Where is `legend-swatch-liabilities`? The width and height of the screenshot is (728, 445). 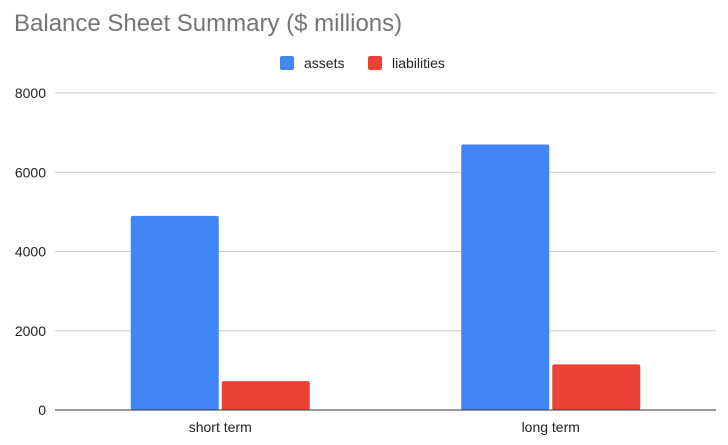
legend-swatch-liabilities is located at coordinates (375, 63).